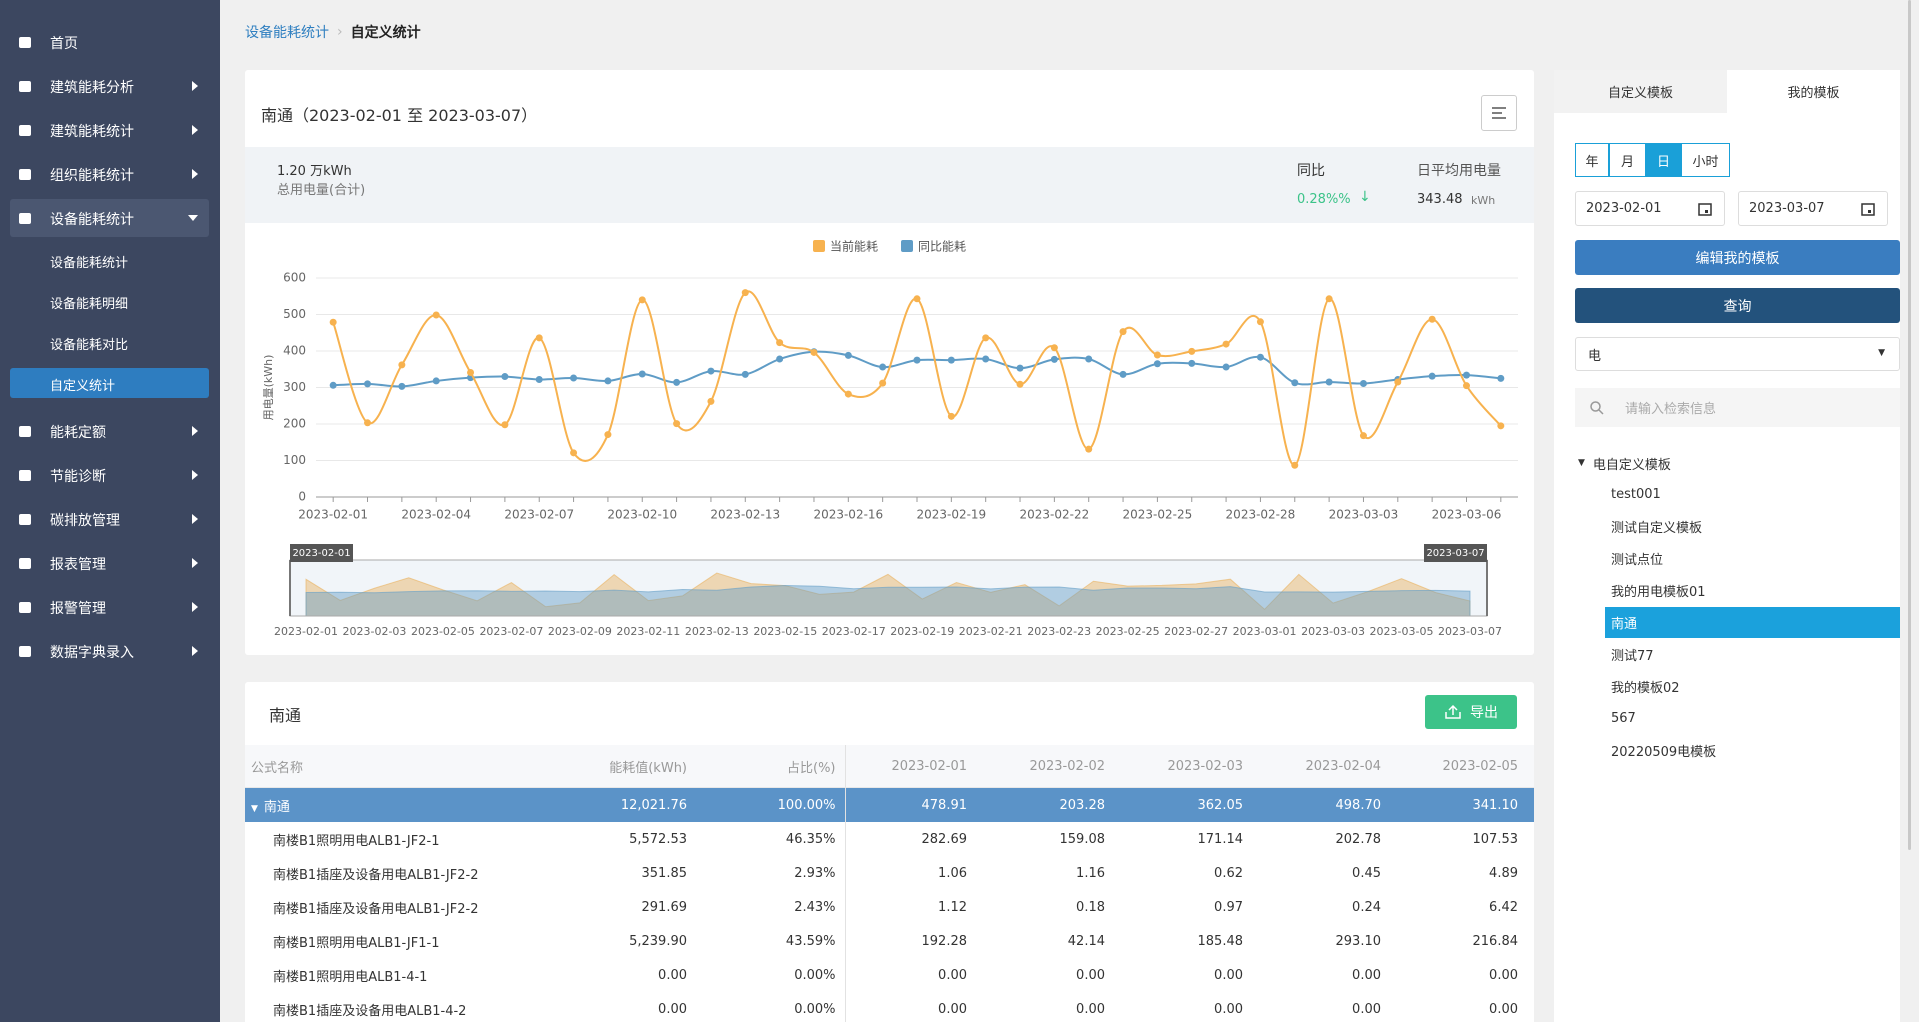 The height and width of the screenshot is (1022, 1919). What do you see at coordinates (1737, 407) in the screenshot?
I see `search-box: 请输入检索信息` at bounding box center [1737, 407].